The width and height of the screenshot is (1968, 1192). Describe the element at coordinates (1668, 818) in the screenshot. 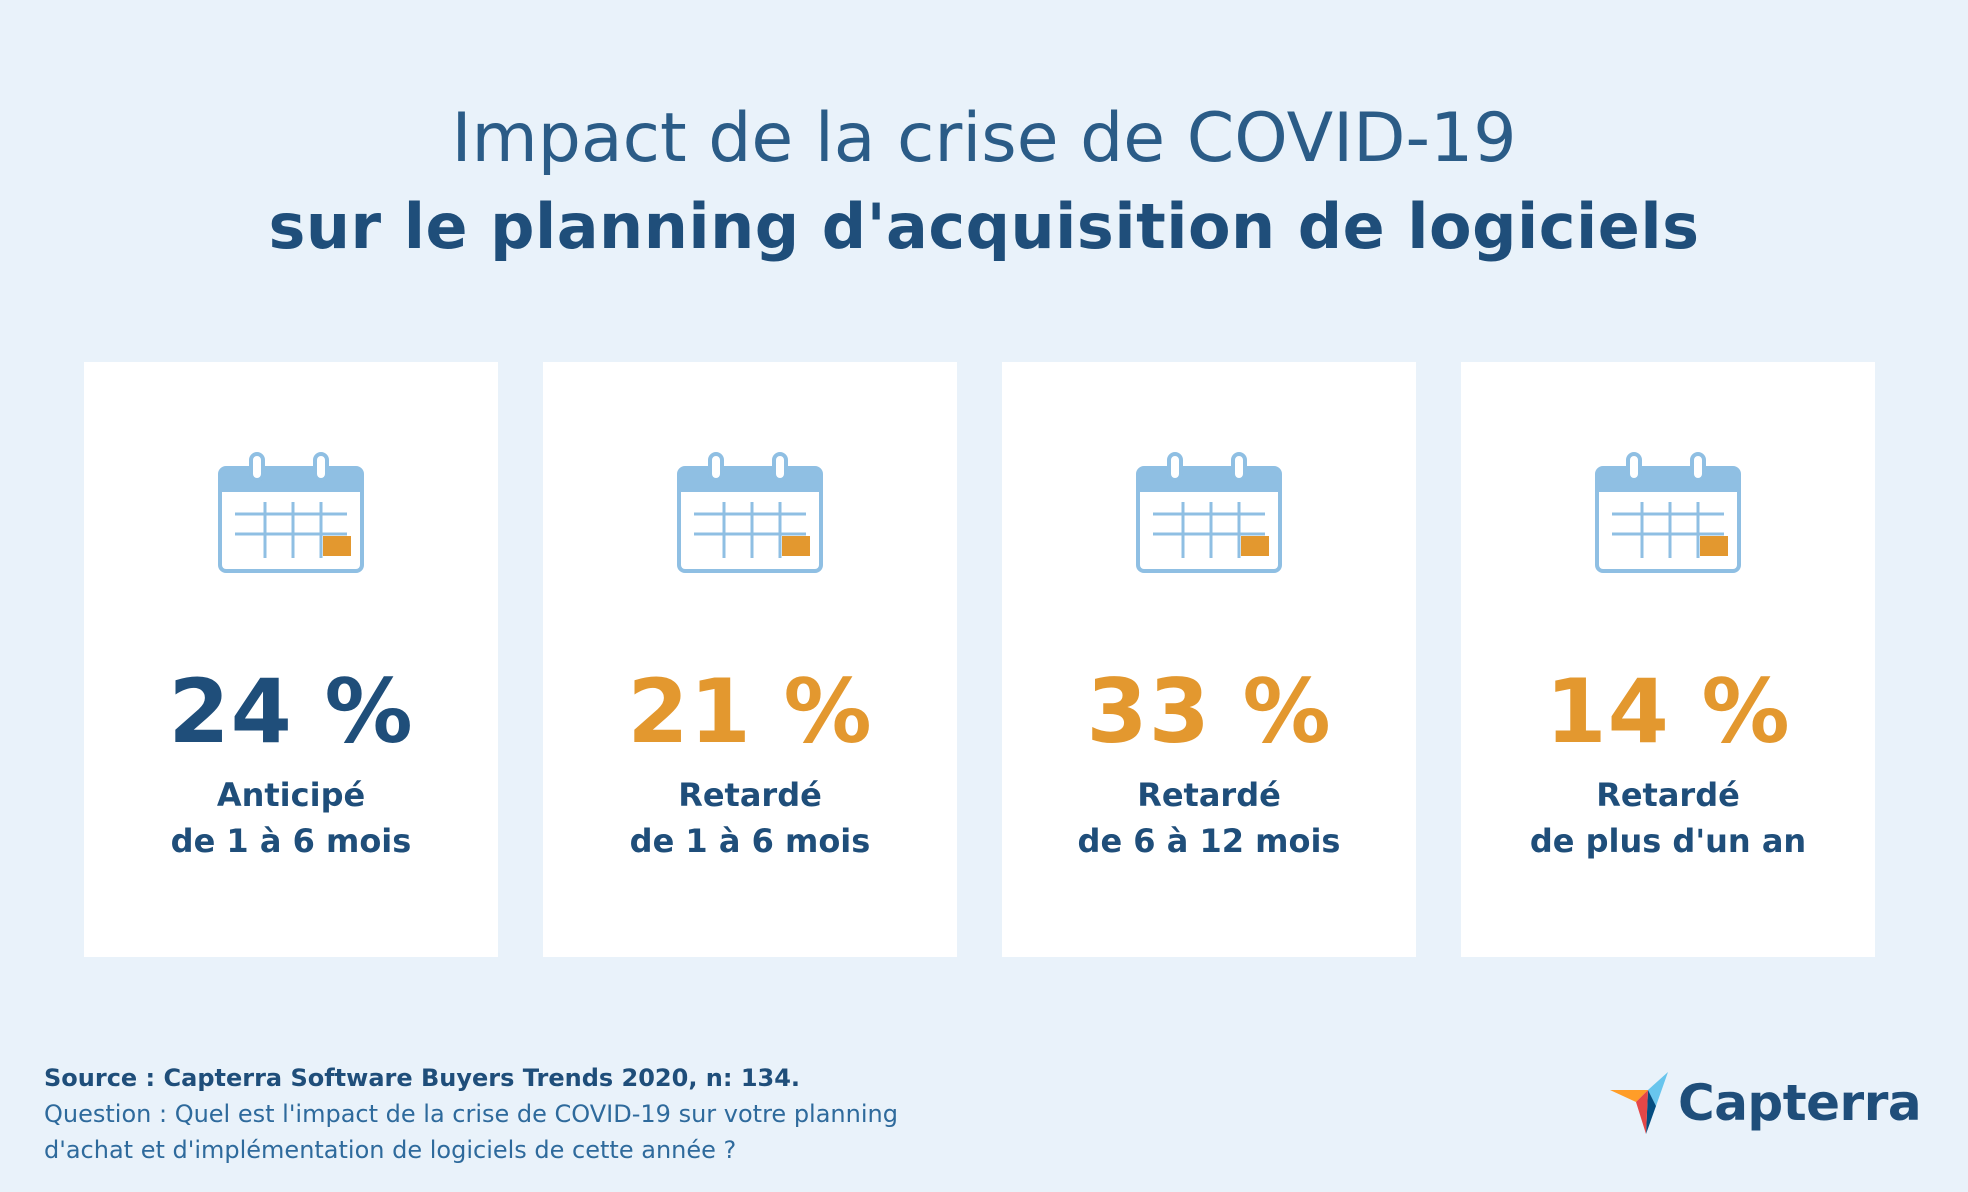

I see `stat-label: Retardé de plus d'un an` at that location.